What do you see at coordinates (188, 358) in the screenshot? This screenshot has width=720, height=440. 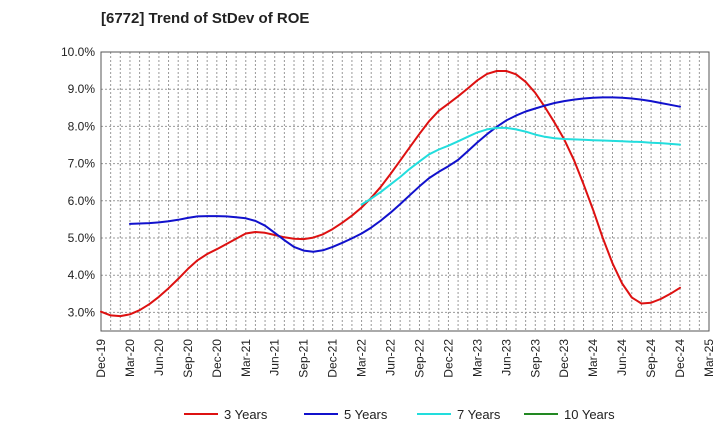 I see `x-tick-label: Sep-20` at bounding box center [188, 358].